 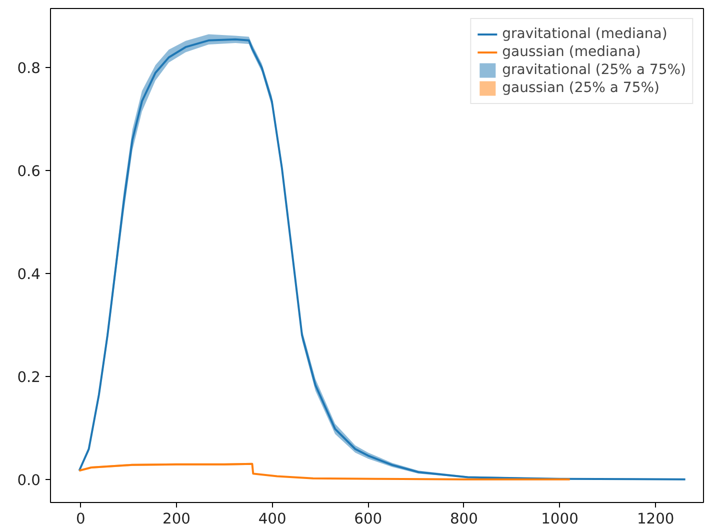 I want to click on x-tick-label: 1000, so click(x=559, y=519).